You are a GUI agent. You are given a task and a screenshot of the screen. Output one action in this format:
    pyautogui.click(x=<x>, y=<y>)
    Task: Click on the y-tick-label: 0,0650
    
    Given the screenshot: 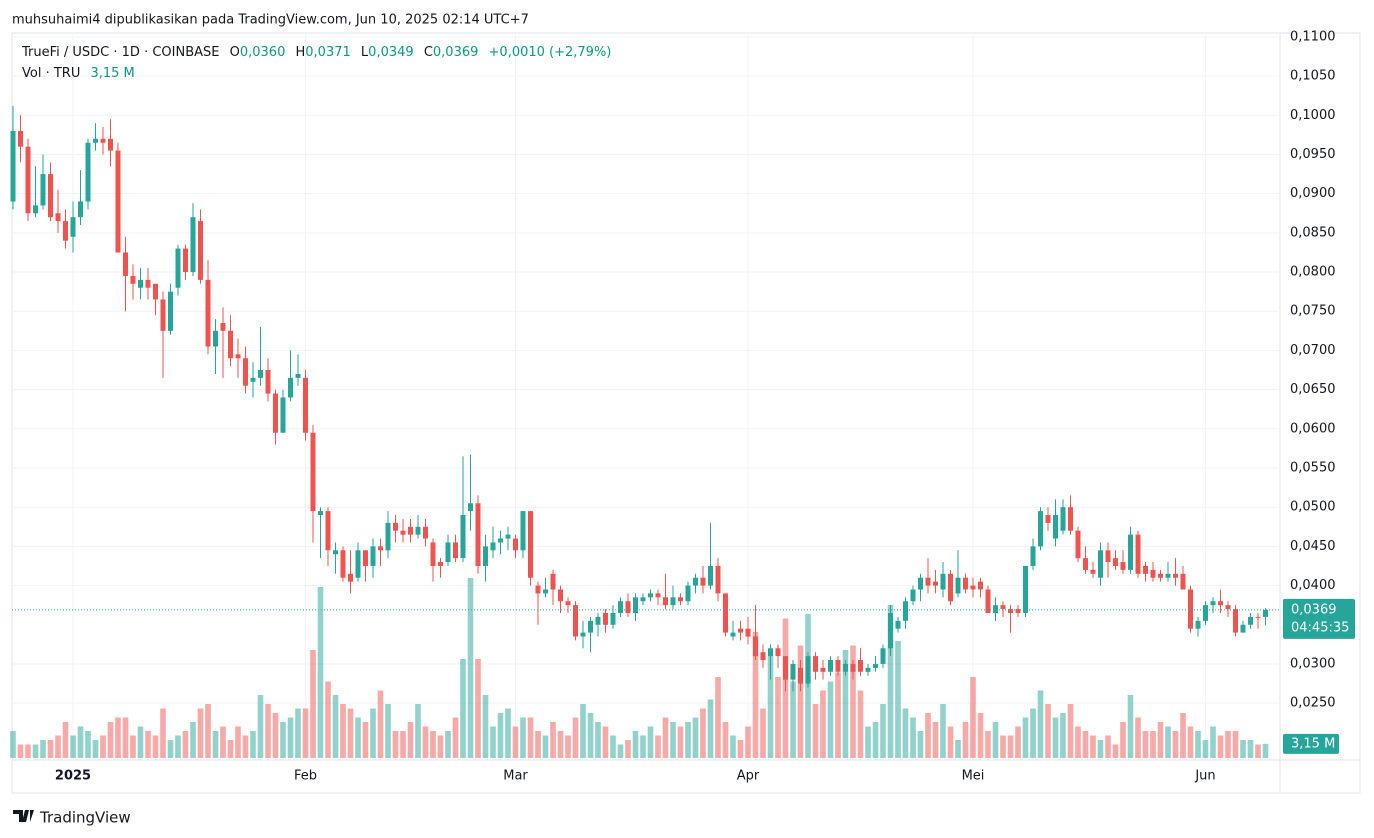 What is the action you would take?
    pyautogui.click(x=1313, y=389)
    